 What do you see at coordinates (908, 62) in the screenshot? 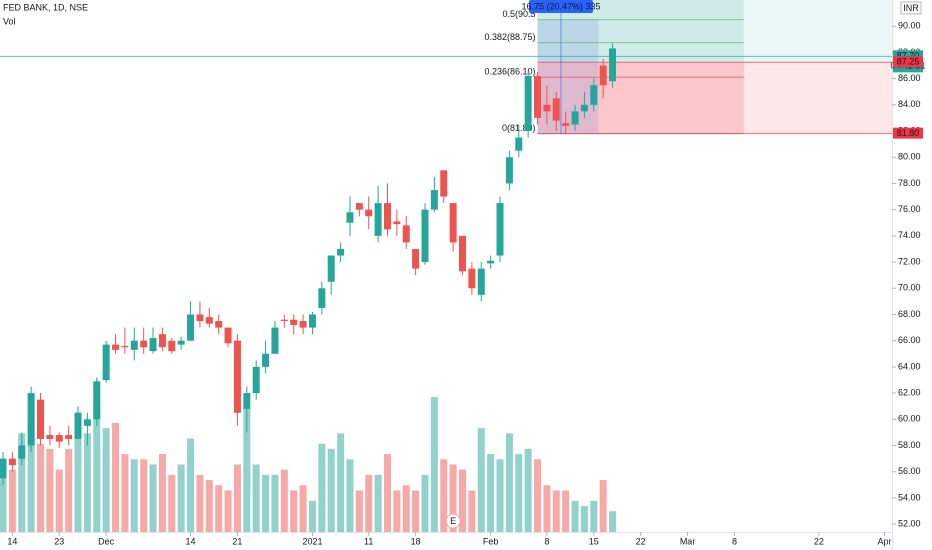
I see `price-tag-label: 87.25` at bounding box center [908, 62].